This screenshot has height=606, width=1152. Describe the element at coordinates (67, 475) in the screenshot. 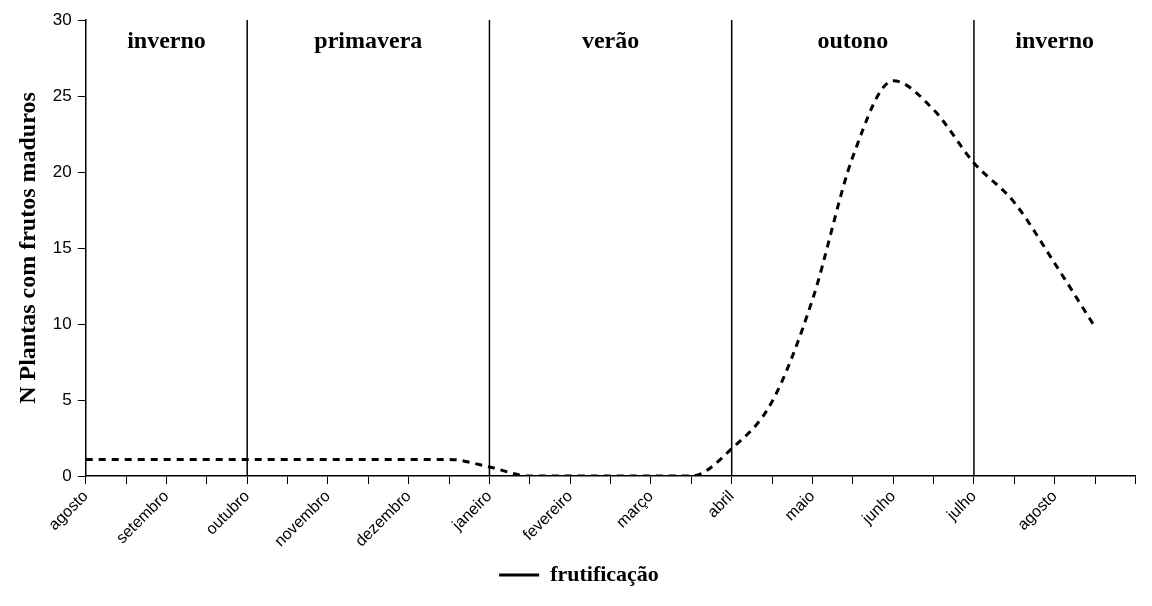

I see `y-tick-label: 0` at that location.